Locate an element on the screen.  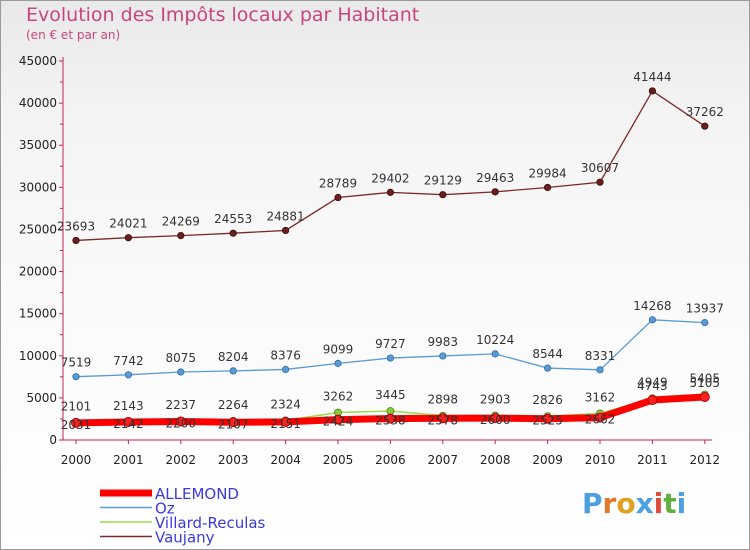
y-tick-label: 35000 is located at coordinates (38, 145).